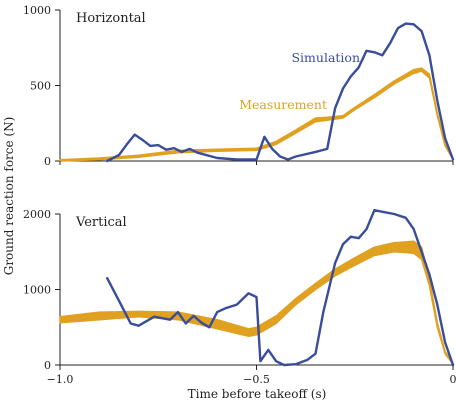 The width and height of the screenshot is (456, 404). What do you see at coordinates (111, 18) in the screenshot?
I see `panel-title: Horizontal` at bounding box center [111, 18].